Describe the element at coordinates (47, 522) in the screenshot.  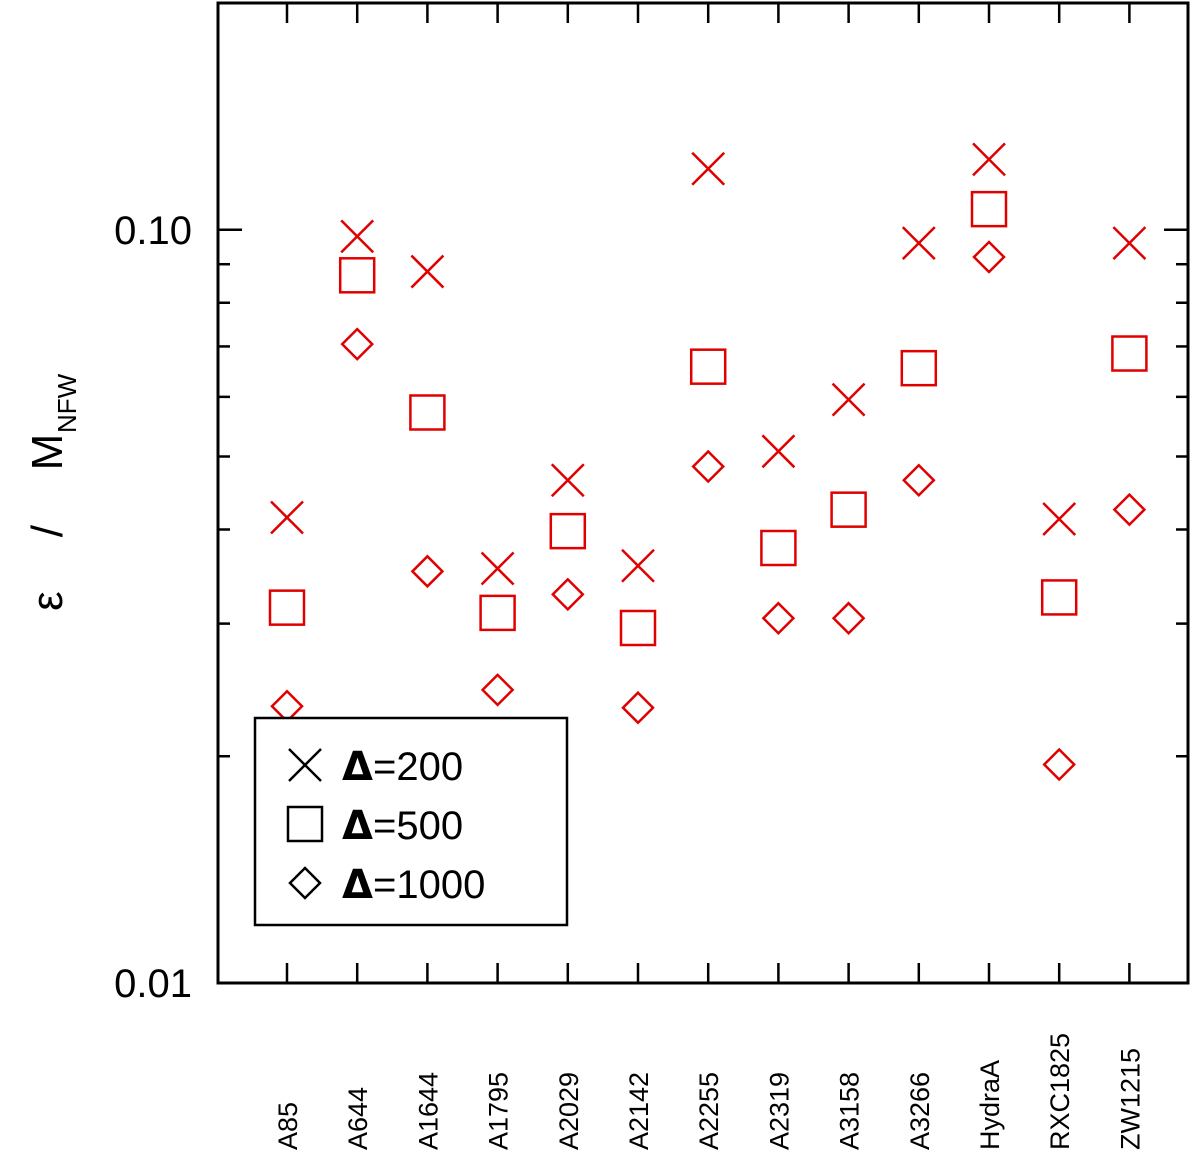
I see `svg-text: ε / M` at that location.